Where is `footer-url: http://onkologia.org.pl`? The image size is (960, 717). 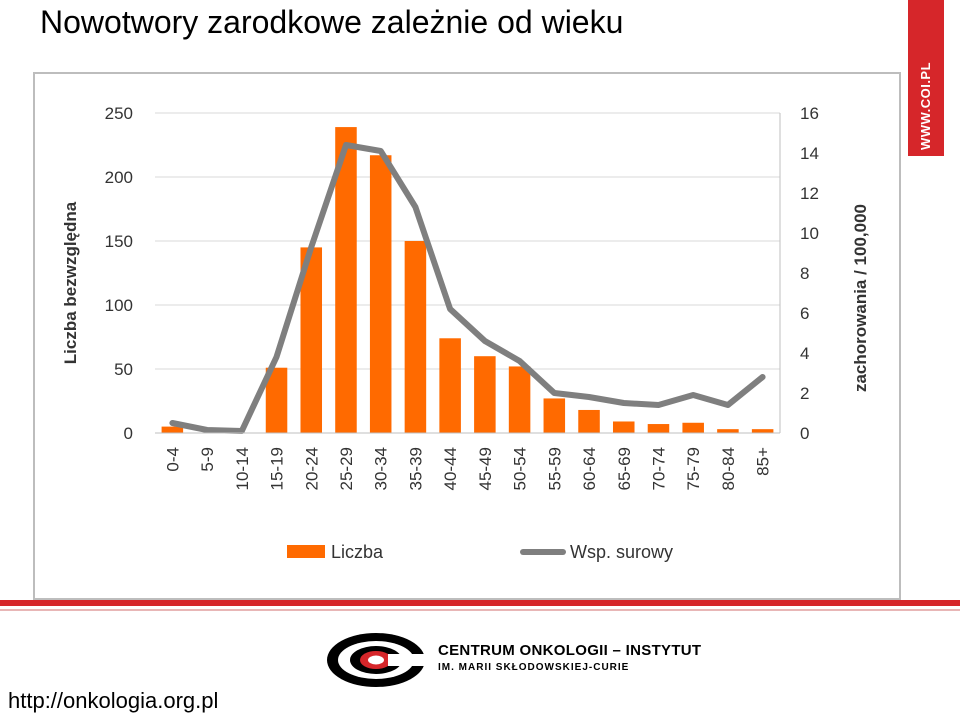
footer-url: http://onkologia.org.pl is located at coordinates (113, 700).